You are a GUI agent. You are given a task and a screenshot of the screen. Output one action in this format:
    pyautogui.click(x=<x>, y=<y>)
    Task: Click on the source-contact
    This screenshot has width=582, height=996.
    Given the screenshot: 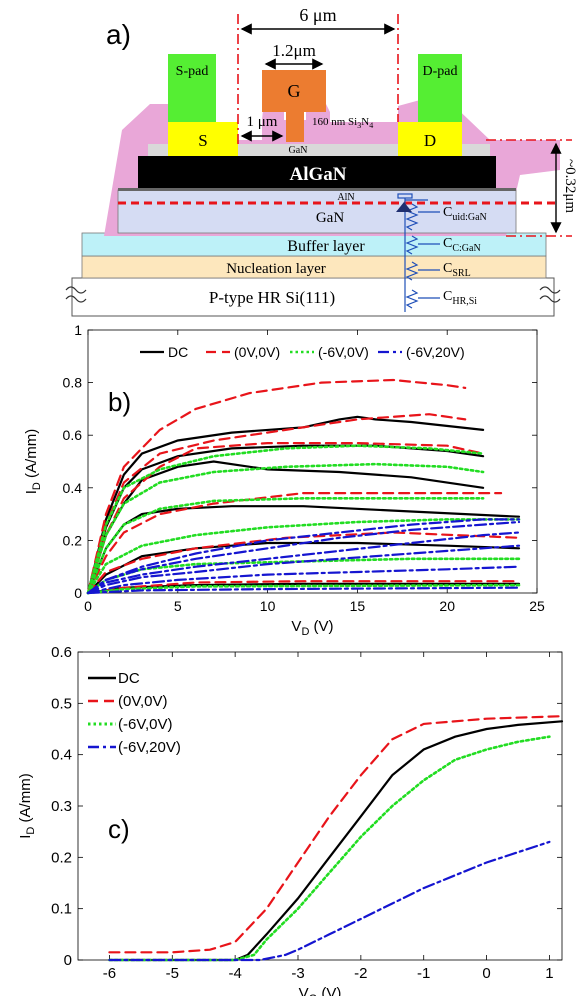 What is the action you would take?
    pyautogui.click(x=203, y=139)
    